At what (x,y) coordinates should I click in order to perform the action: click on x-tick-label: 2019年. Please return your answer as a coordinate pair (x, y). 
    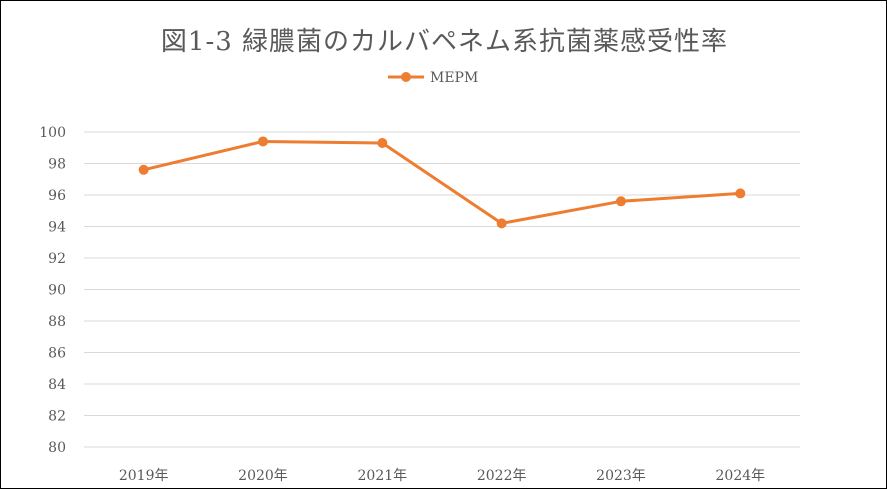
    Looking at the image, I should click on (144, 476).